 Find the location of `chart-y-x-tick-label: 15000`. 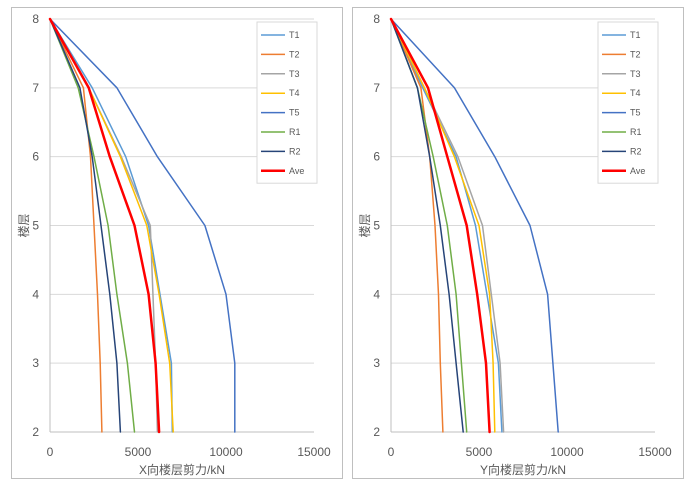

chart-y-x-tick-label: 15000 is located at coordinates (655, 452).